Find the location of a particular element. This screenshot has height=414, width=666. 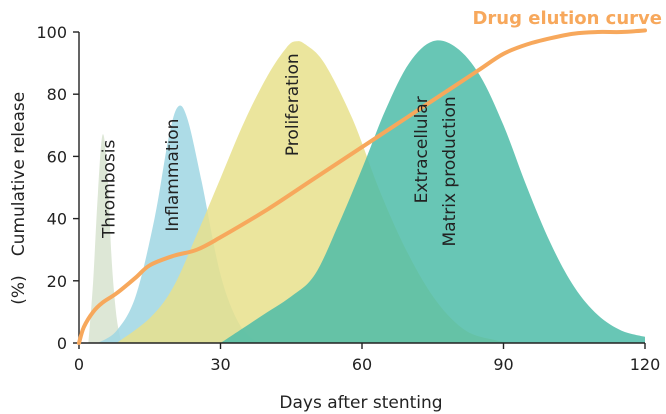

phase-area-thrombosis is located at coordinates (105, 238).